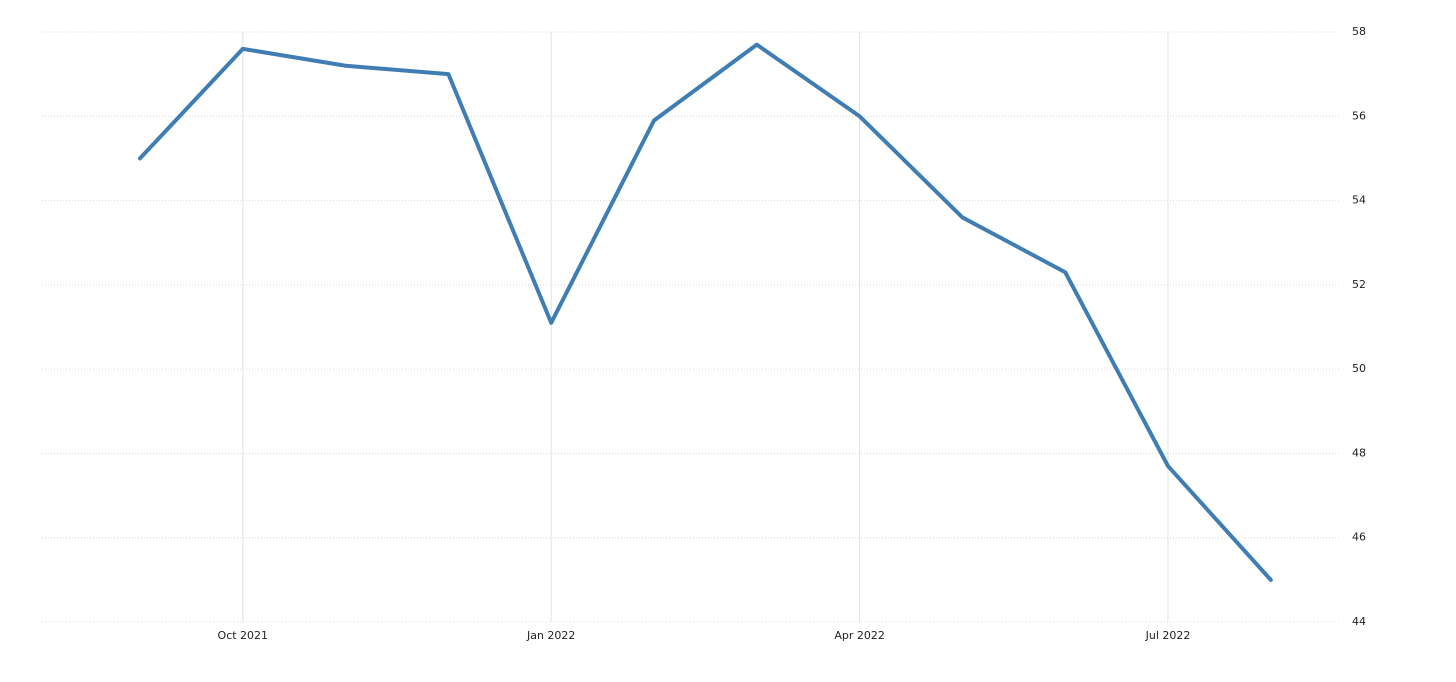  What do you see at coordinates (550, 635) in the screenshot?
I see `x-tick-label: Jan 2022` at bounding box center [550, 635].